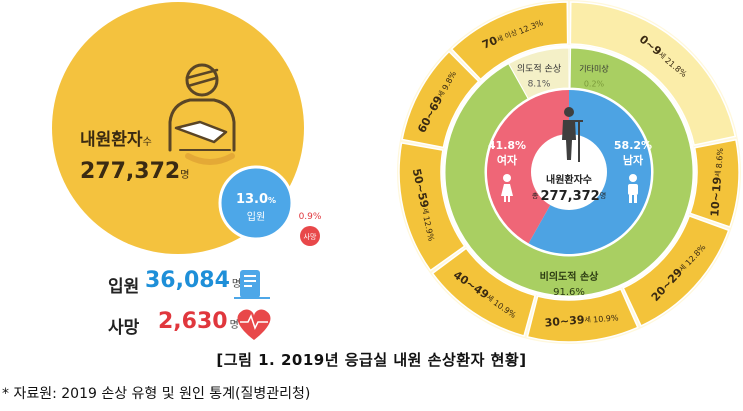 The height and width of the screenshot is (411, 743). I want to click on total-value: 277,372, so click(130, 171).